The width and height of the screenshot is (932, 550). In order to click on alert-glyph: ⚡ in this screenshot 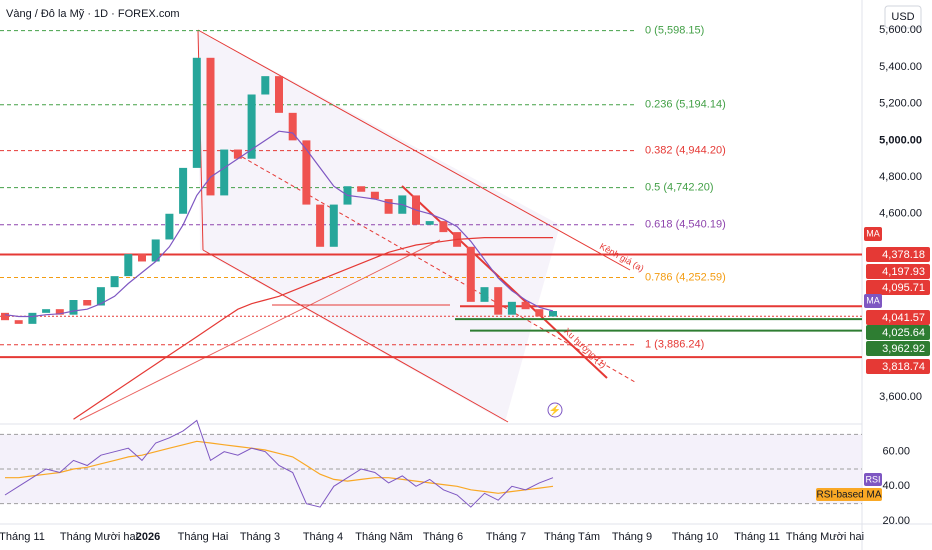, I will do `click(555, 410)`.